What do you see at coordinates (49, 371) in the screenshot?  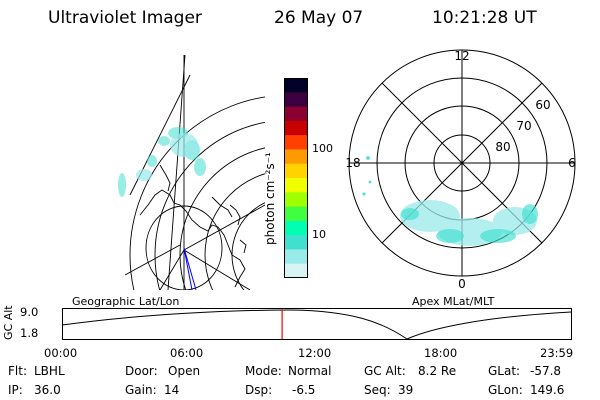 I see `filter-value: LBHL` at bounding box center [49, 371].